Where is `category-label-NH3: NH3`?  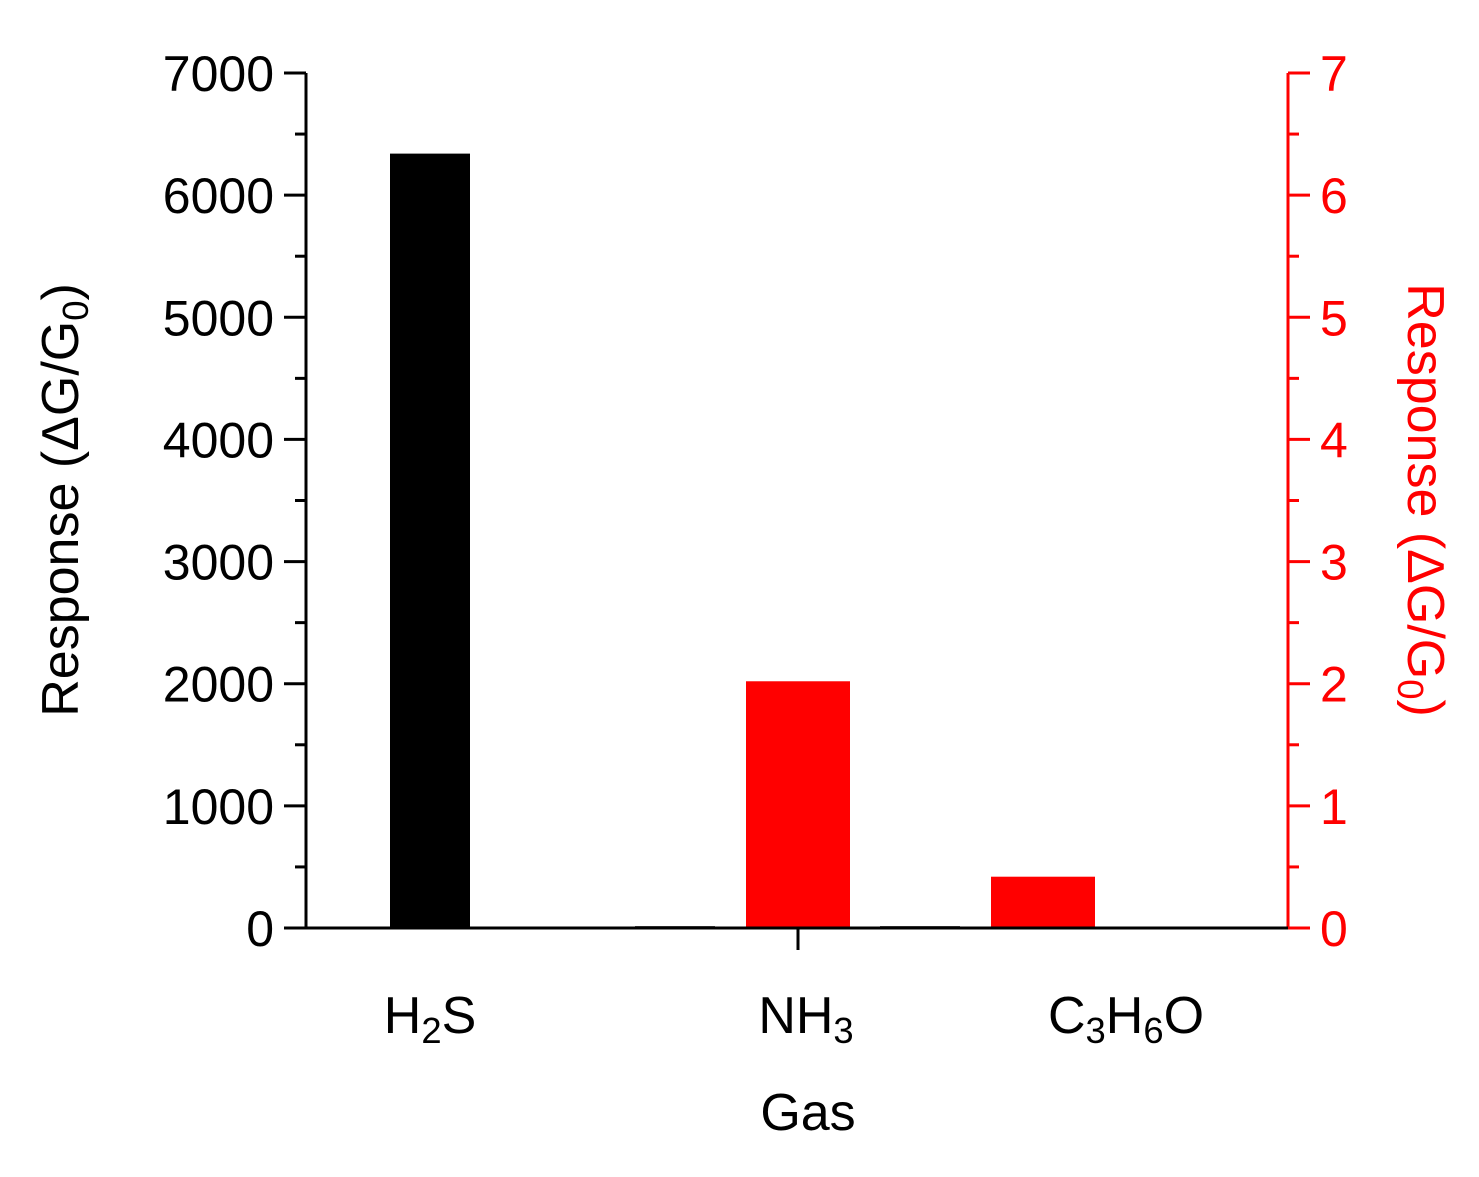 category-label-NH3: NH3 is located at coordinates (805, 1019).